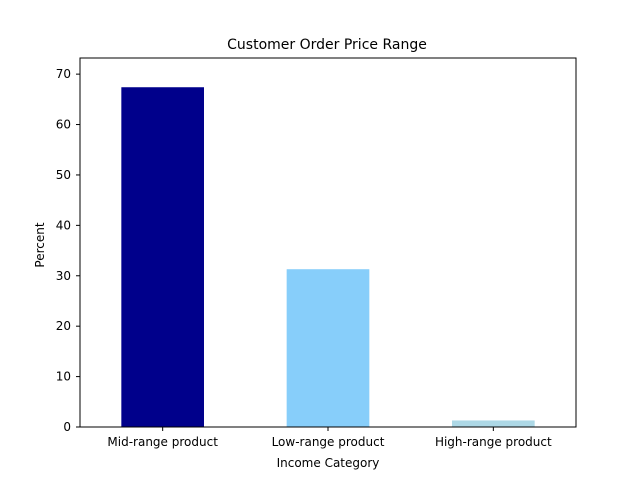 Image resolution: width=640 pixels, height=480 pixels. Describe the element at coordinates (63, 276) in the screenshot. I see `y-tick-label: 30` at that location.